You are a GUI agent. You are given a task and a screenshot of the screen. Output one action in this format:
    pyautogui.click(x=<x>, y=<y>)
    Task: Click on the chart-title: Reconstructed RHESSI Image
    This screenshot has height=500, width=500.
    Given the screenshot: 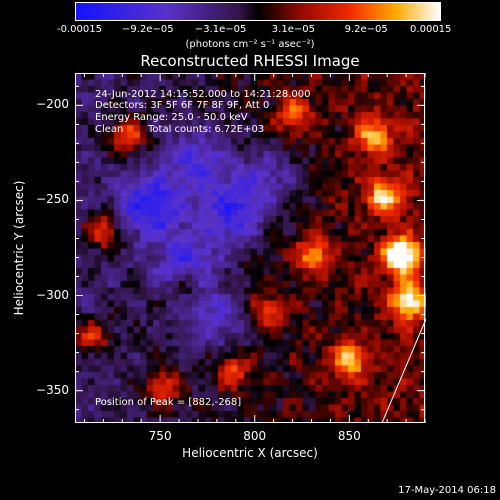 What is the action you would take?
    pyautogui.click(x=250, y=61)
    